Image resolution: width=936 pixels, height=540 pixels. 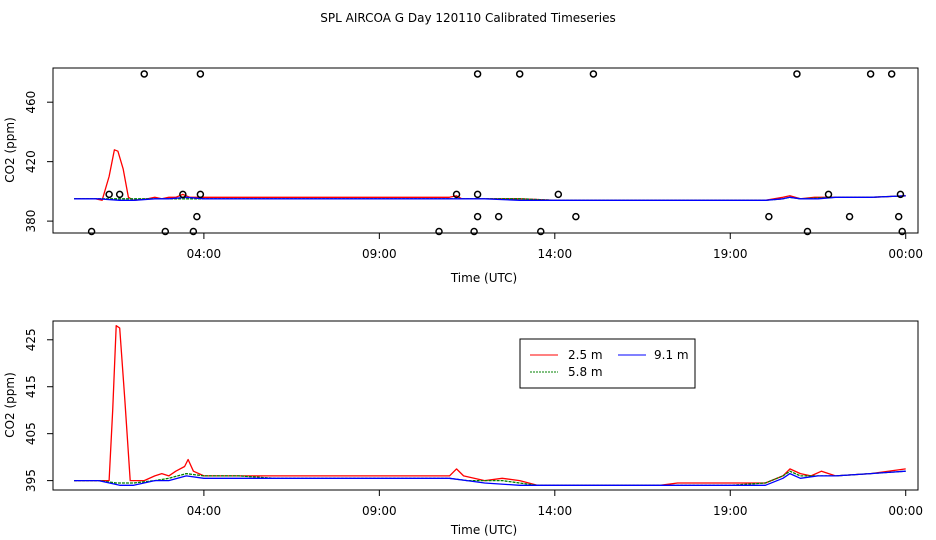 I want to click on top-x-tick-label: 04:00, so click(x=204, y=254).